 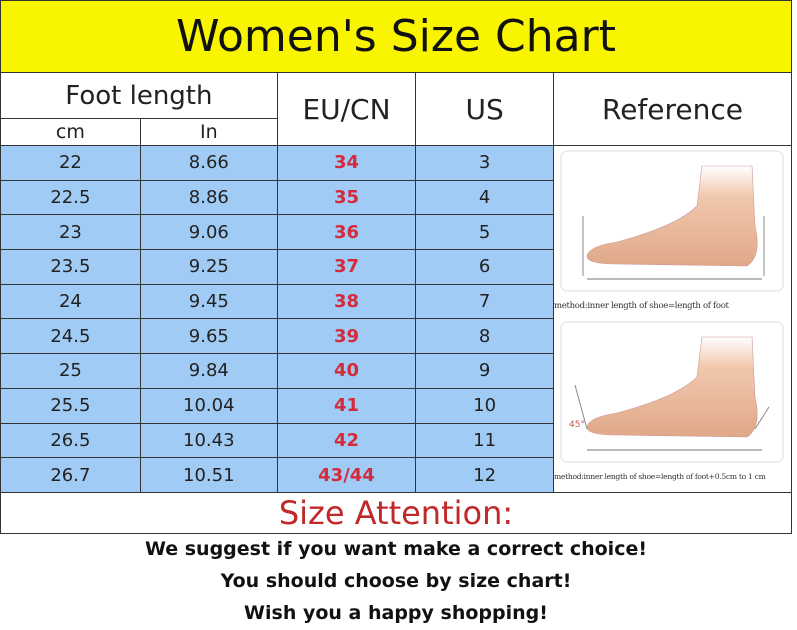 What do you see at coordinates (346, 336) in the screenshot?
I see `cell-eu: 39` at bounding box center [346, 336].